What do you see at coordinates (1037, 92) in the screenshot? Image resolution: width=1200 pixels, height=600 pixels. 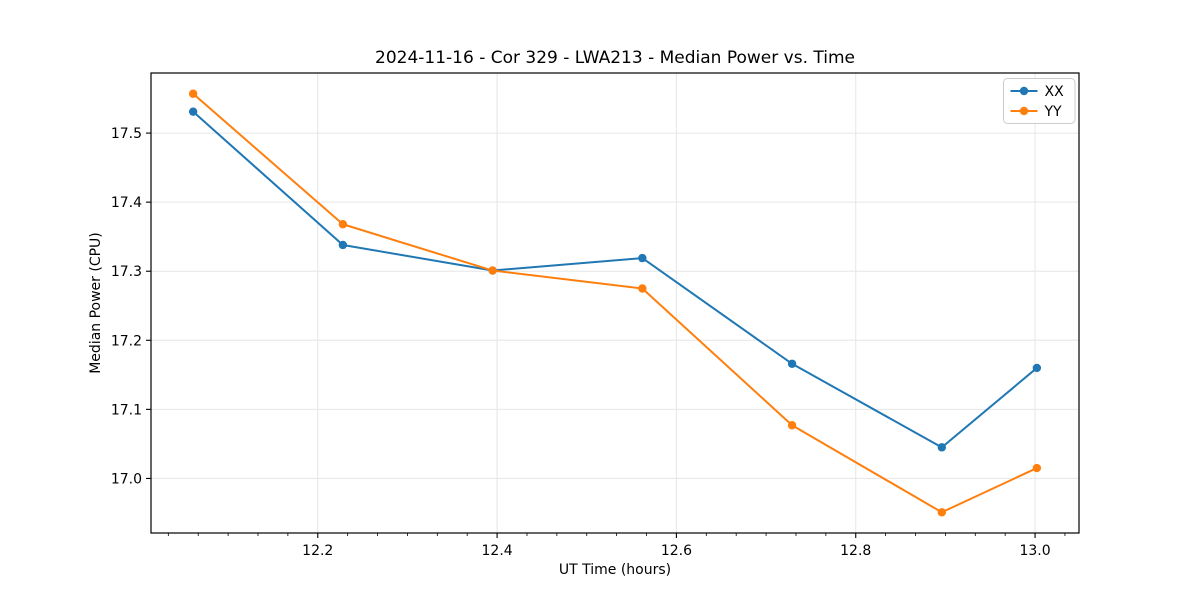 I see `legend-item-XX: XX` at bounding box center [1037, 92].